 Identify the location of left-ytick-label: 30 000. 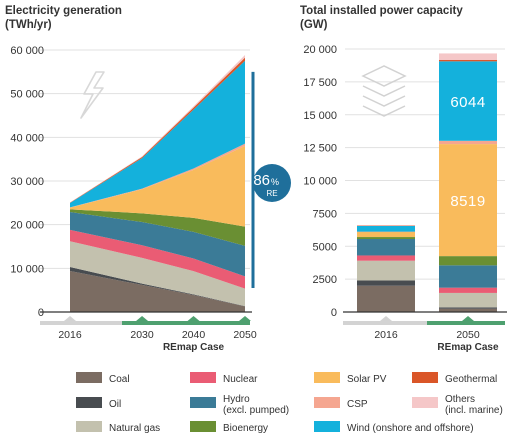
(27, 182).